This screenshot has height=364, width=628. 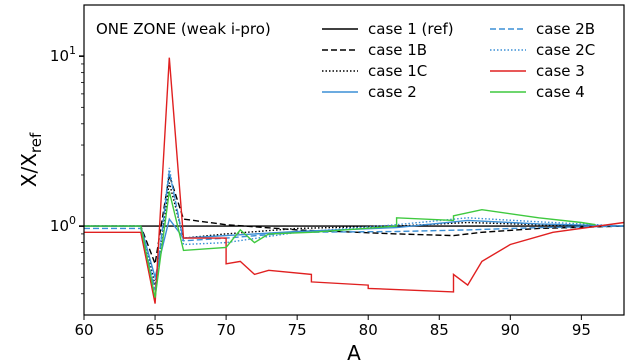 I want to click on legend-label: case 1 (ref), so click(x=411, y=29).